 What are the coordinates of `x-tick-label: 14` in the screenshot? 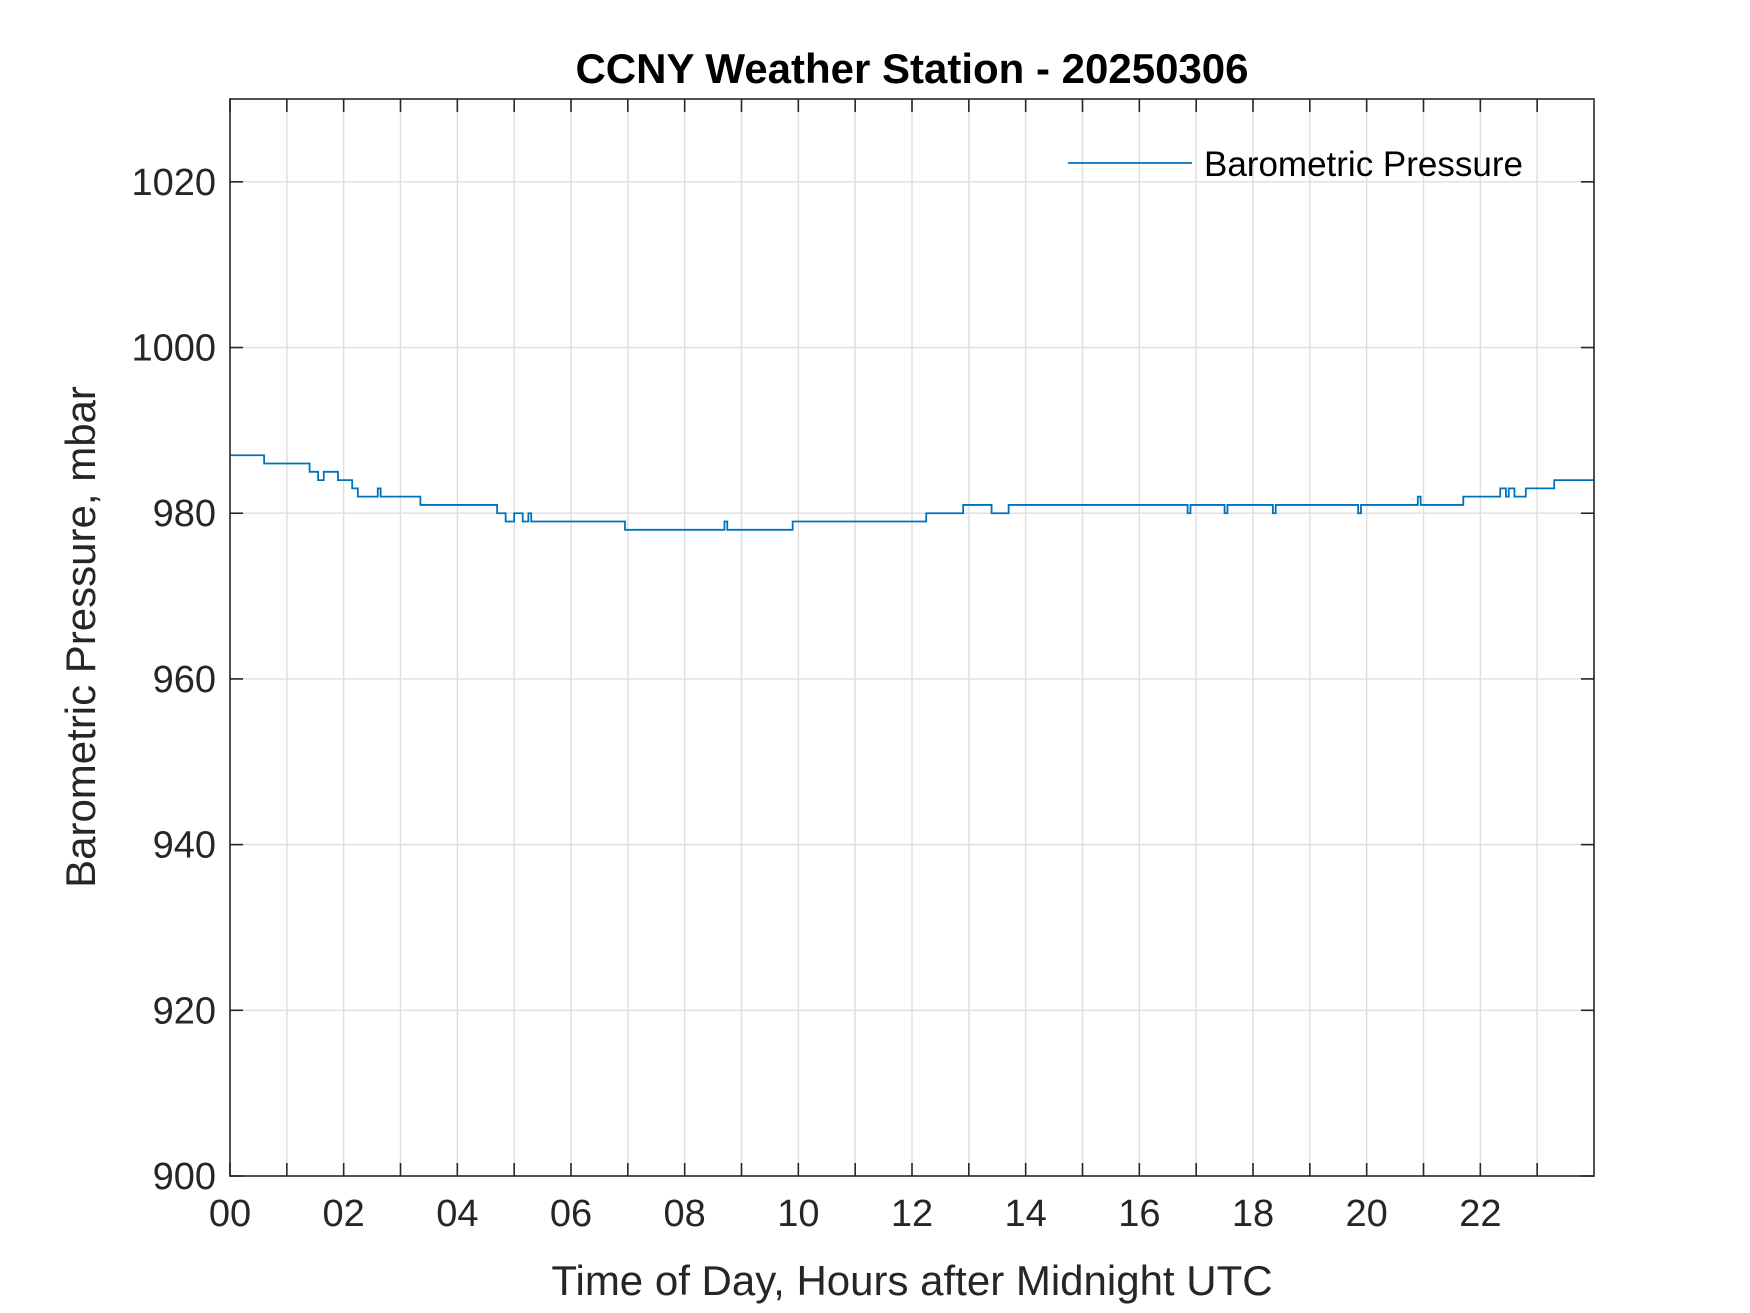 It's located at (1026, 1214).